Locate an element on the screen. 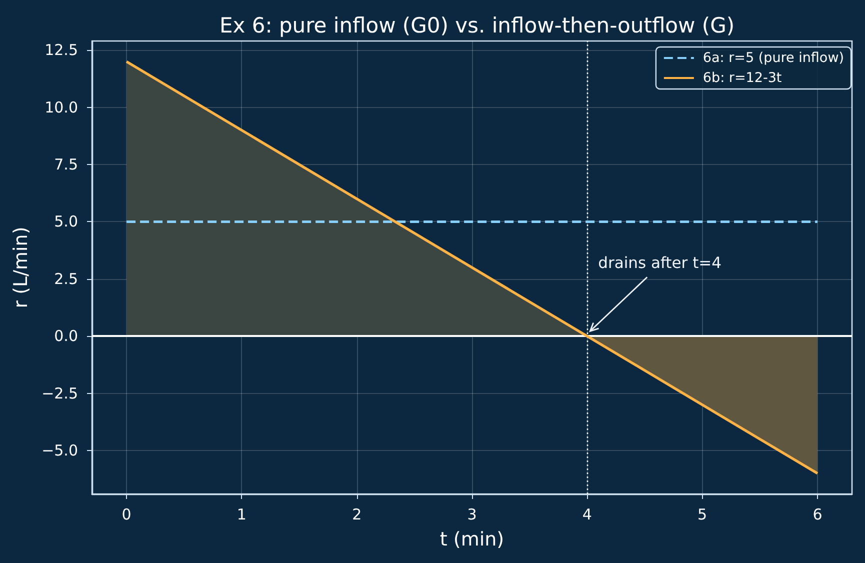 The image size is (865, 563). x-tick-label: 3 is located at coordinates (472, 515).